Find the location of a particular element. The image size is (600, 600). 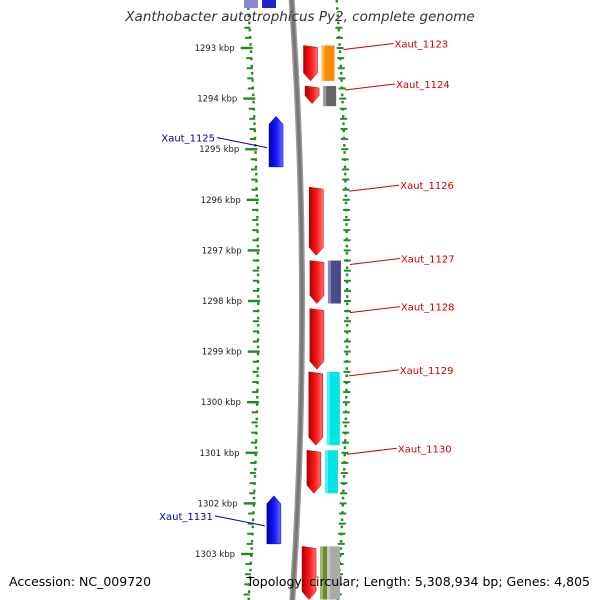

backbone is located at coordinates (297, 300).